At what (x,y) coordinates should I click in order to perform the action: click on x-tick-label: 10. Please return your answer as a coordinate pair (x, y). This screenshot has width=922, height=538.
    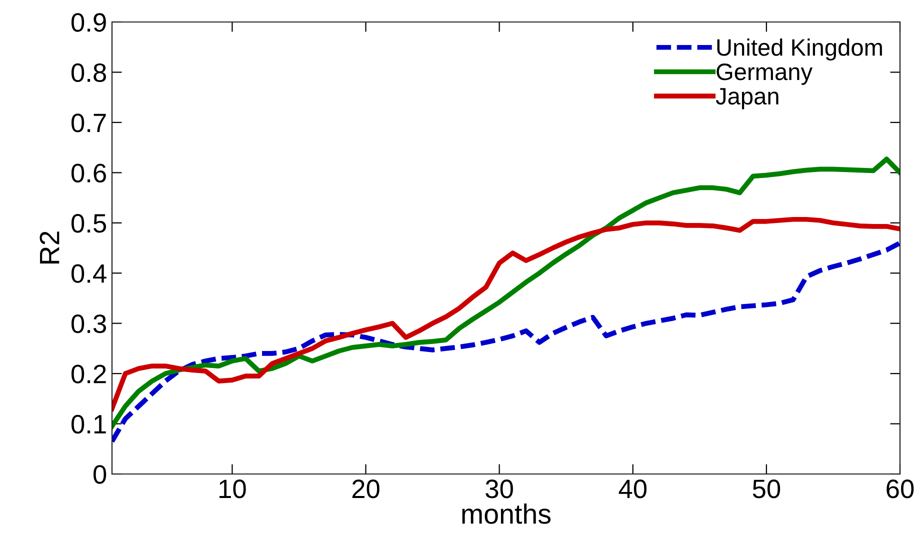
    Looking at the image, I should click on (233, 489).